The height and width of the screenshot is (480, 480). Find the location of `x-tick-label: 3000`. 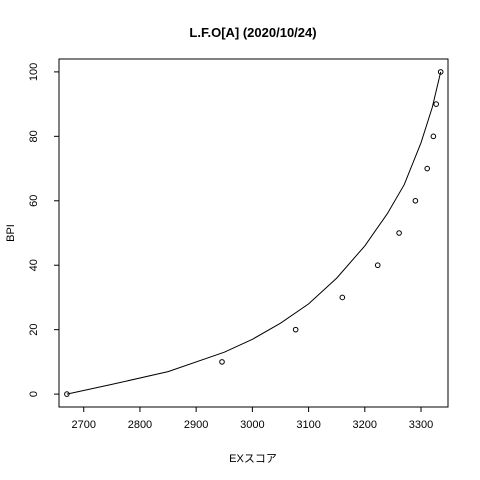

x-tick-label: 3000 is located at coordinates (252, 425).